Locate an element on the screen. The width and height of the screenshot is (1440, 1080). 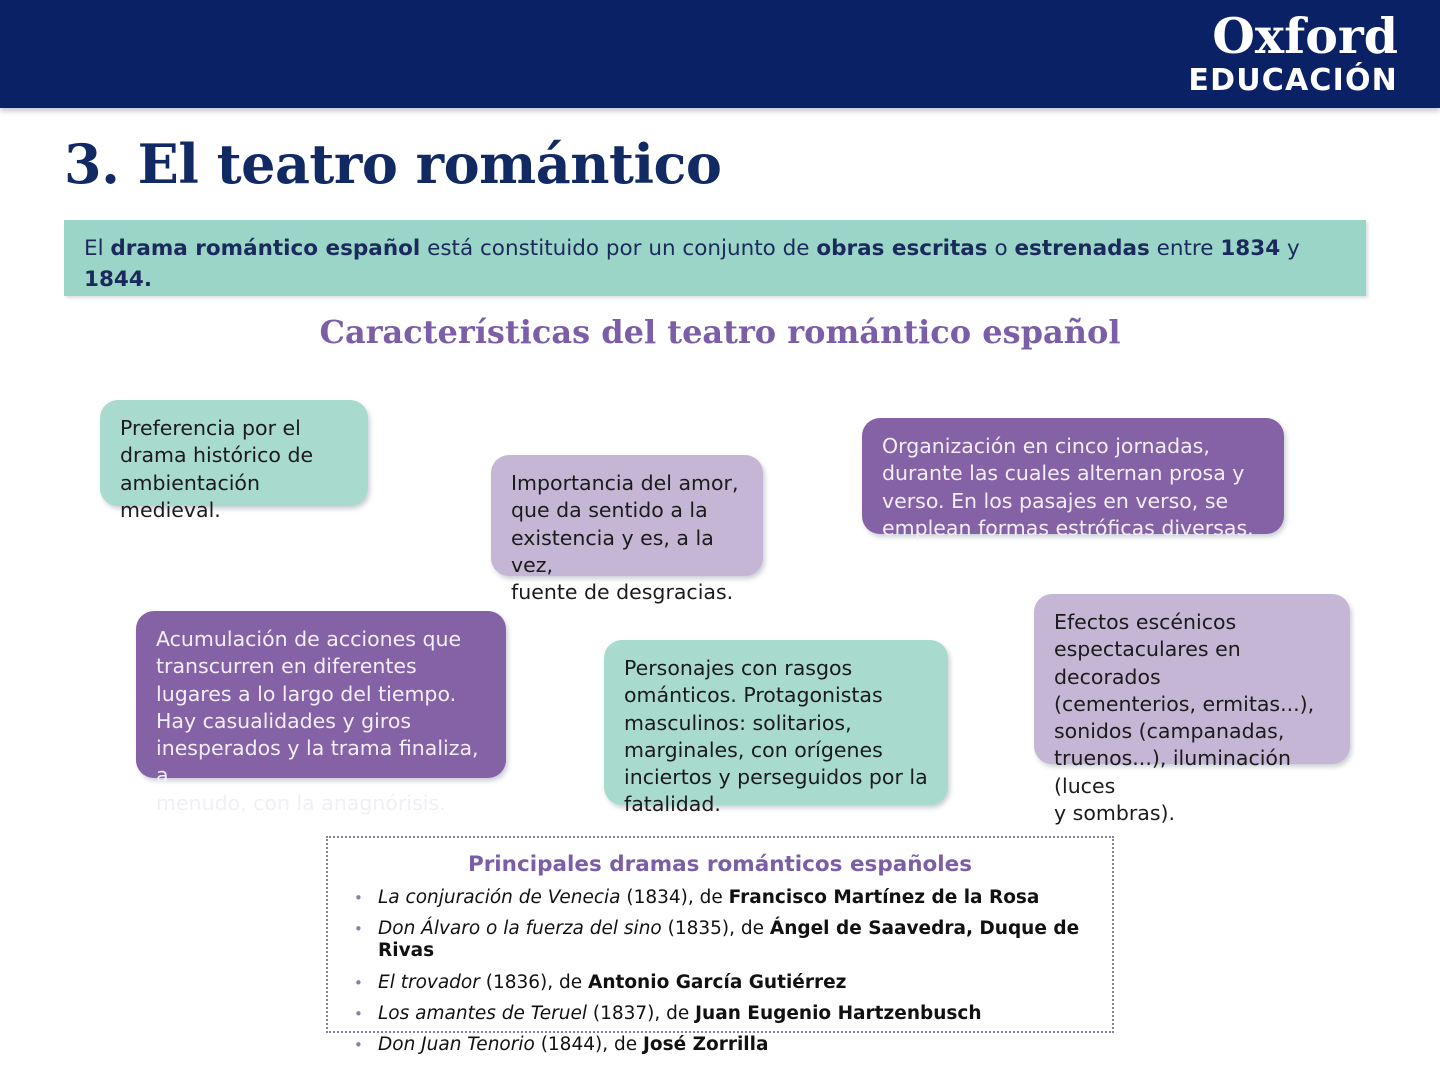
drama-author: Francisco Martínez de la Rosa is located at coordinates (884, 897).